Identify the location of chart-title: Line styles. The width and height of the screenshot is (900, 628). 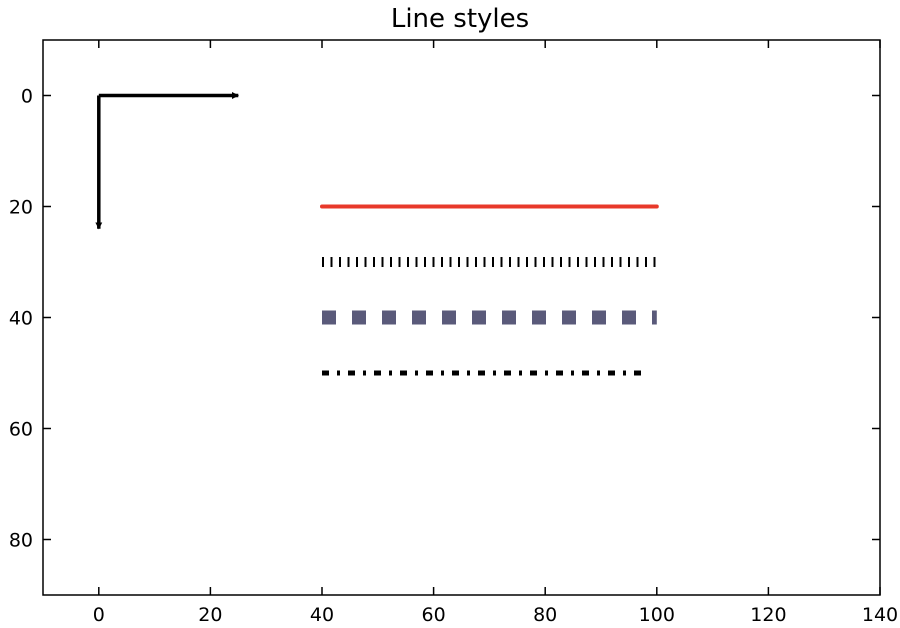
(460, 19).